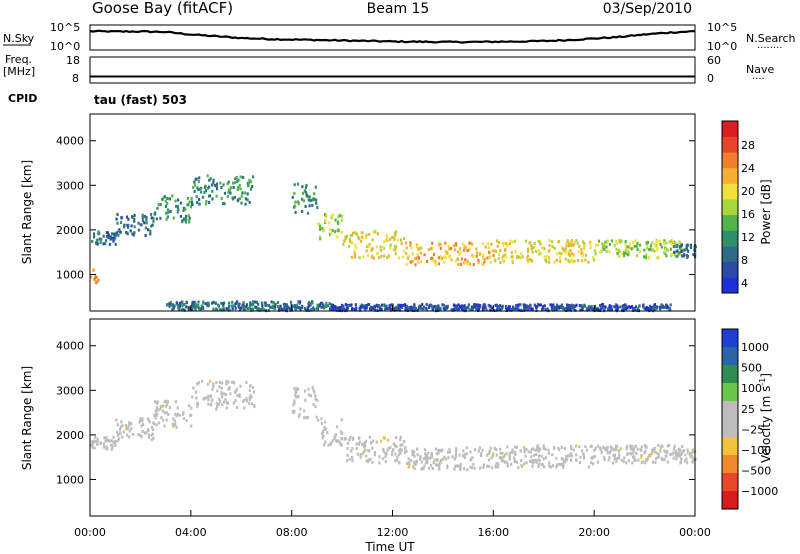 This screenshot has height=554, width=800. I want to click on colorbar-tick: 8, so click(744, 260).